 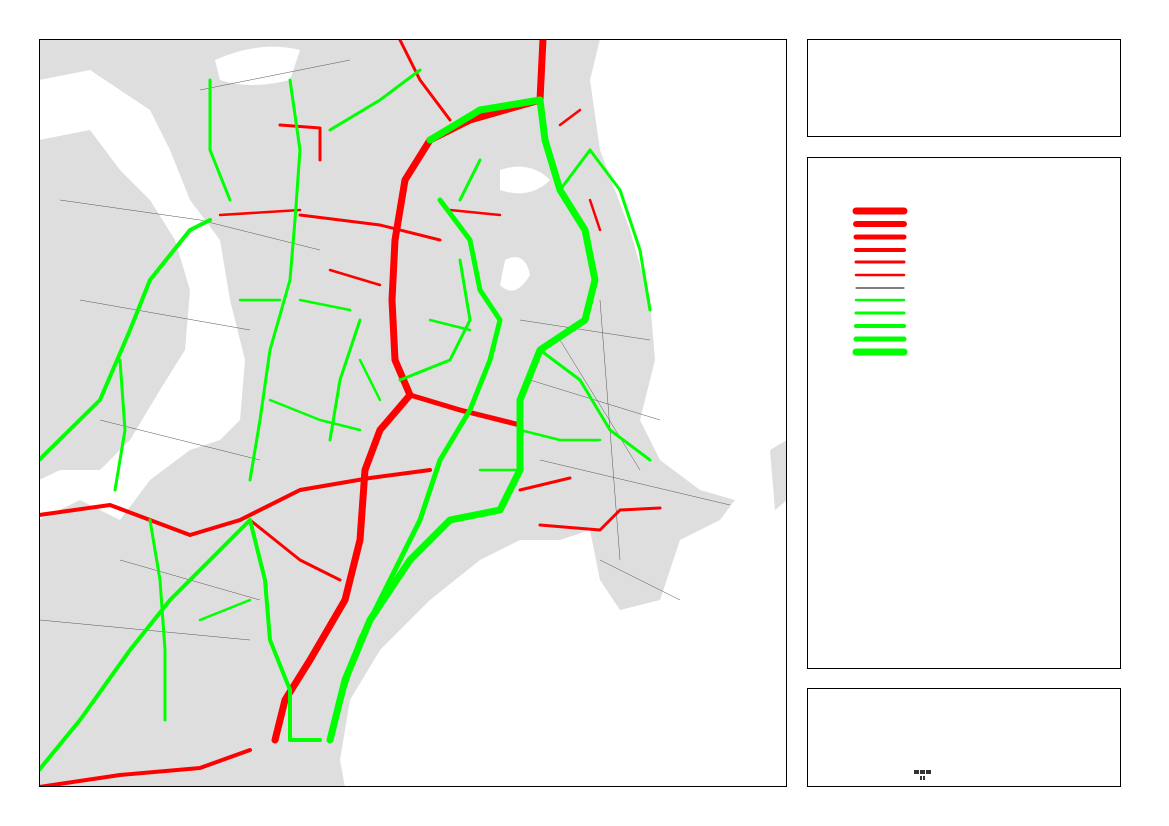 What do you see at coordinates (964, 737) in the screenshot?
I see `info-panel` at bounding box center [964, 737].